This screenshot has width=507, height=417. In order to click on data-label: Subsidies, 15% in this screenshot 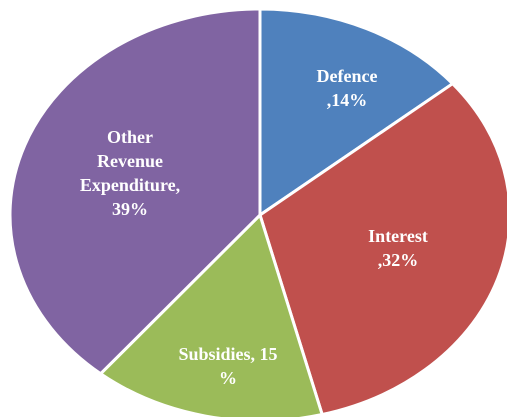, I will do `click(227, 366)`.